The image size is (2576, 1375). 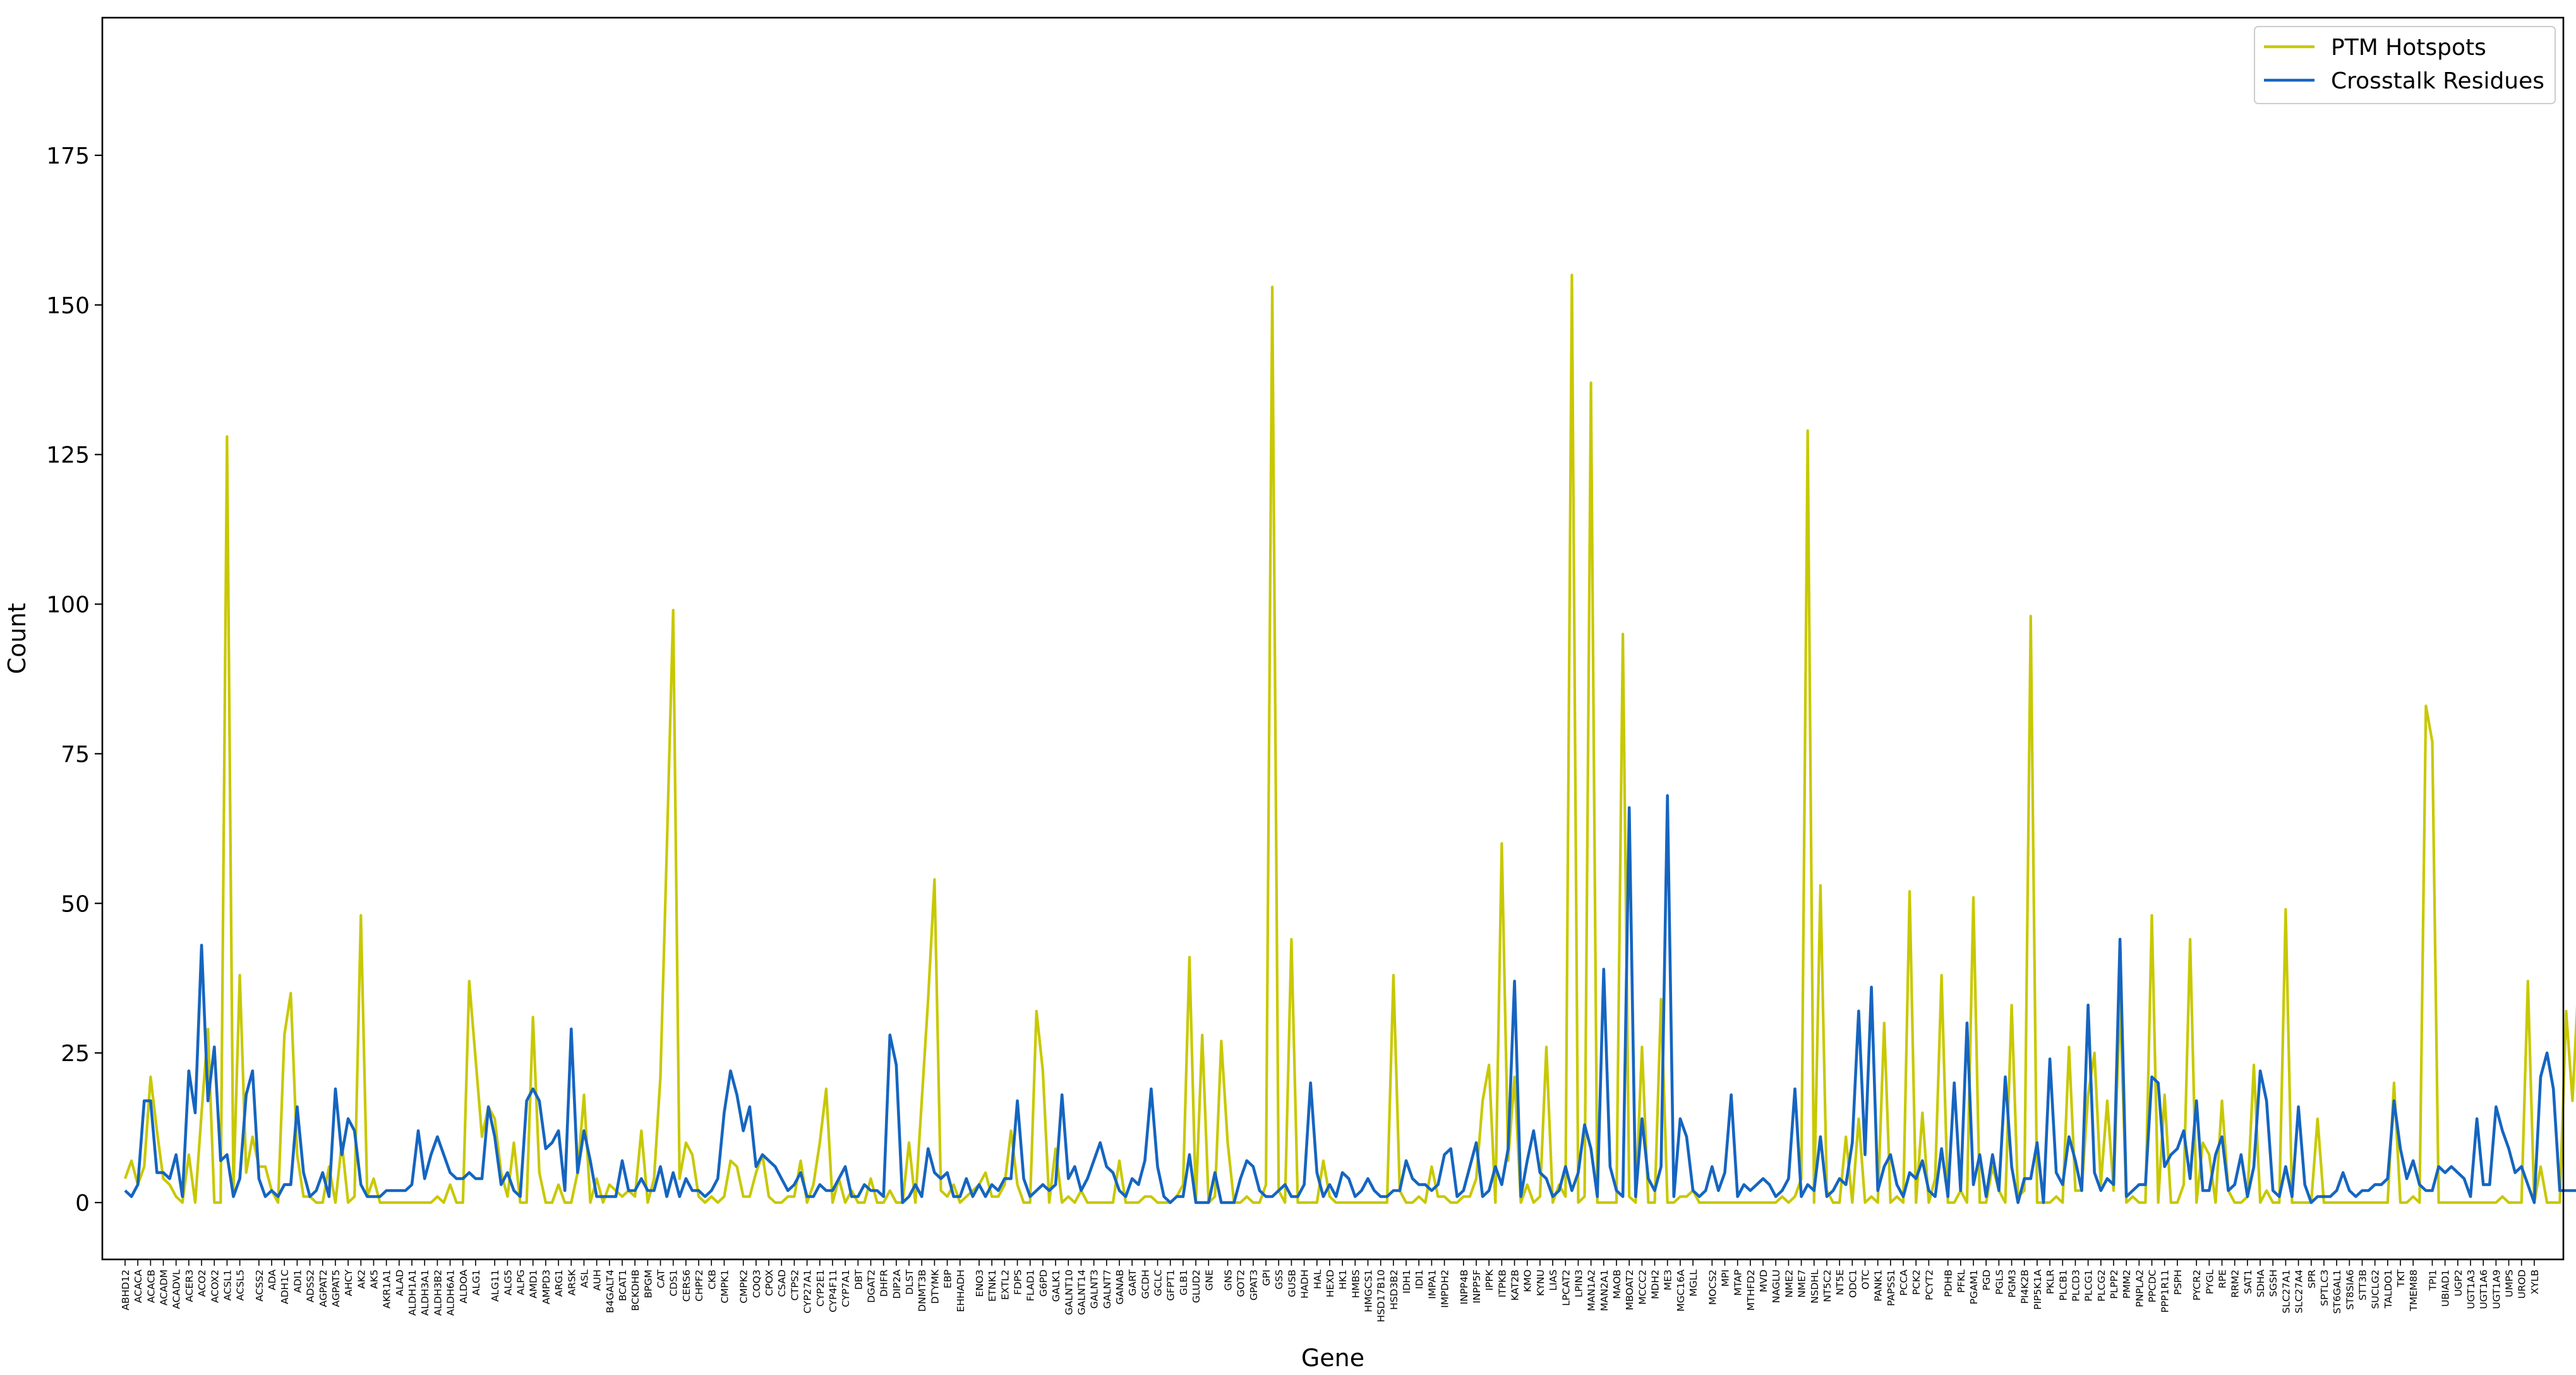 What do you see at coordinates (2312, 1279) in the screenshot?
I see `x-tick-label: SPR` at bounding box center [2312, 1279].